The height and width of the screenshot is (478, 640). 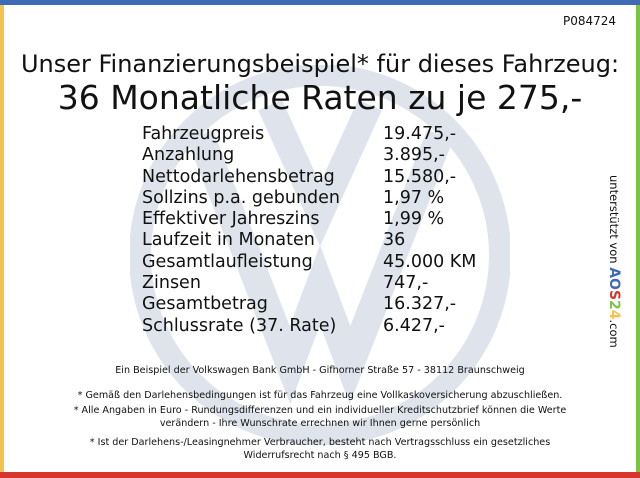 I want to click on table-row: Laufzeit in Monaten 36, so click(x=309, y=240).